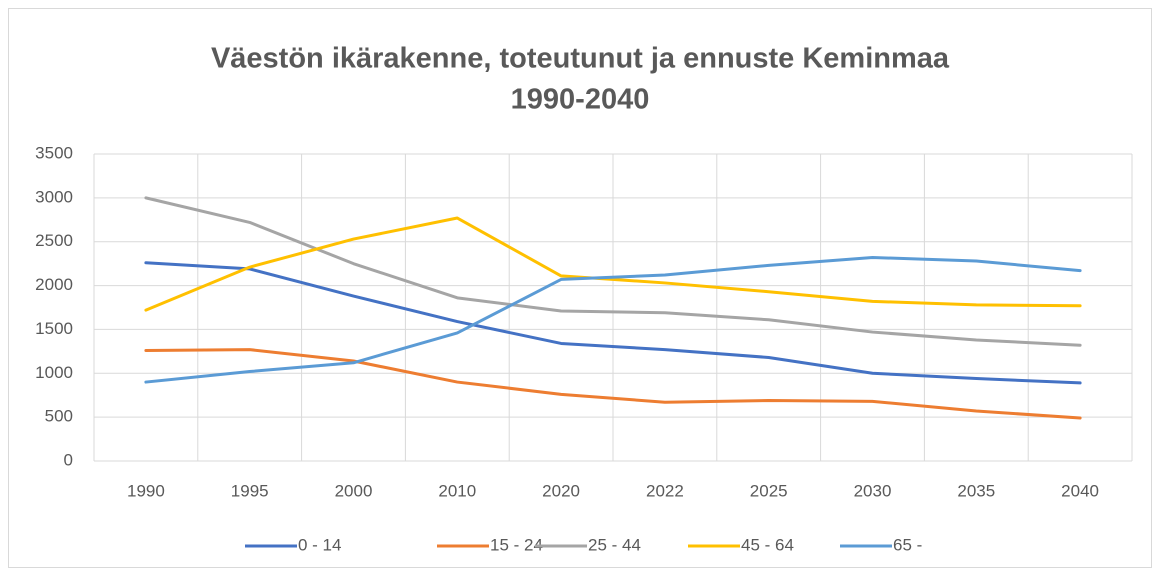 Image resolution: width=1160 pixels, height=576 pixels. What do you see at coordinates (319, 544) in the screenshot?
I see `legend-label: 0 - 14` at bounding box center [319, 544].